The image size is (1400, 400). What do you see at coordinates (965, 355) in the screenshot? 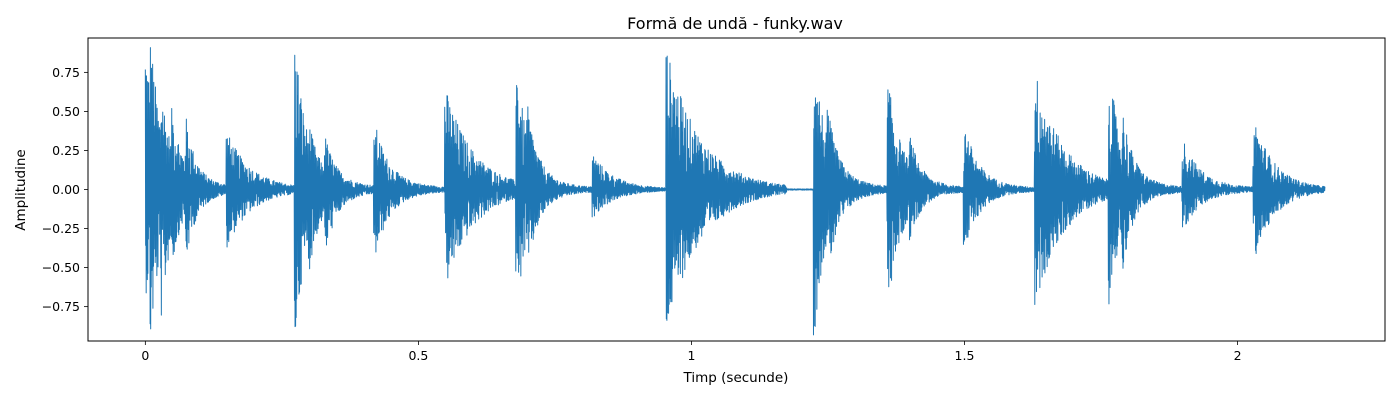
I see `x-tick-label: 1.5` at bounding box center [965, 355].